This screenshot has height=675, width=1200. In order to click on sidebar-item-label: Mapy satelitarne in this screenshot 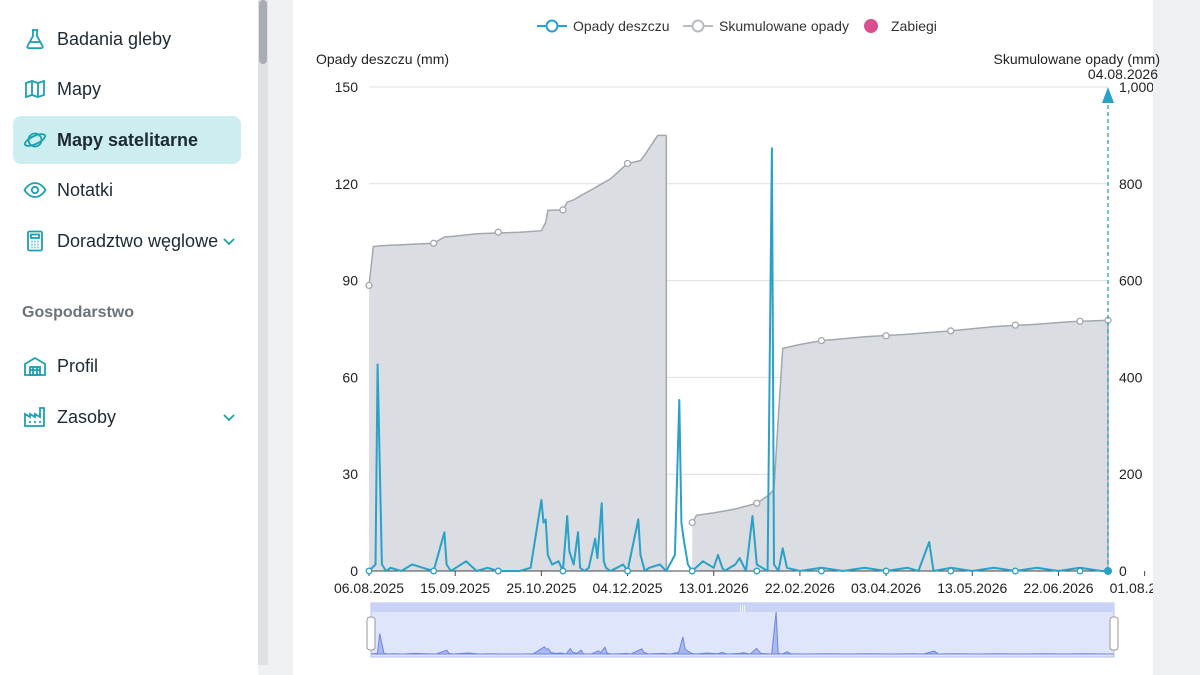, I will do `click(128, 139)`.